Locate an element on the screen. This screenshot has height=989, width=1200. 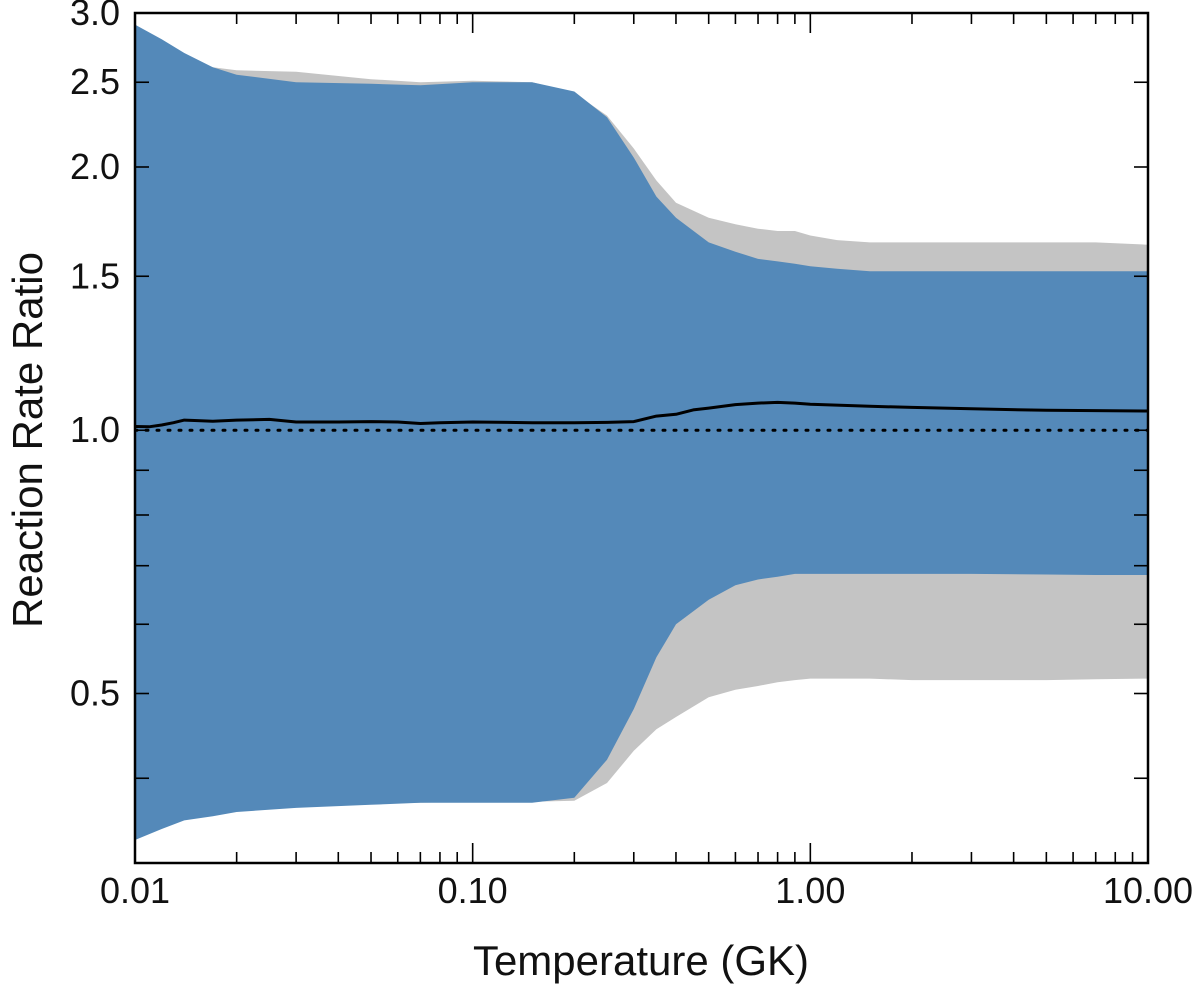
median-ratio-line is located at coordinates (641, 414).